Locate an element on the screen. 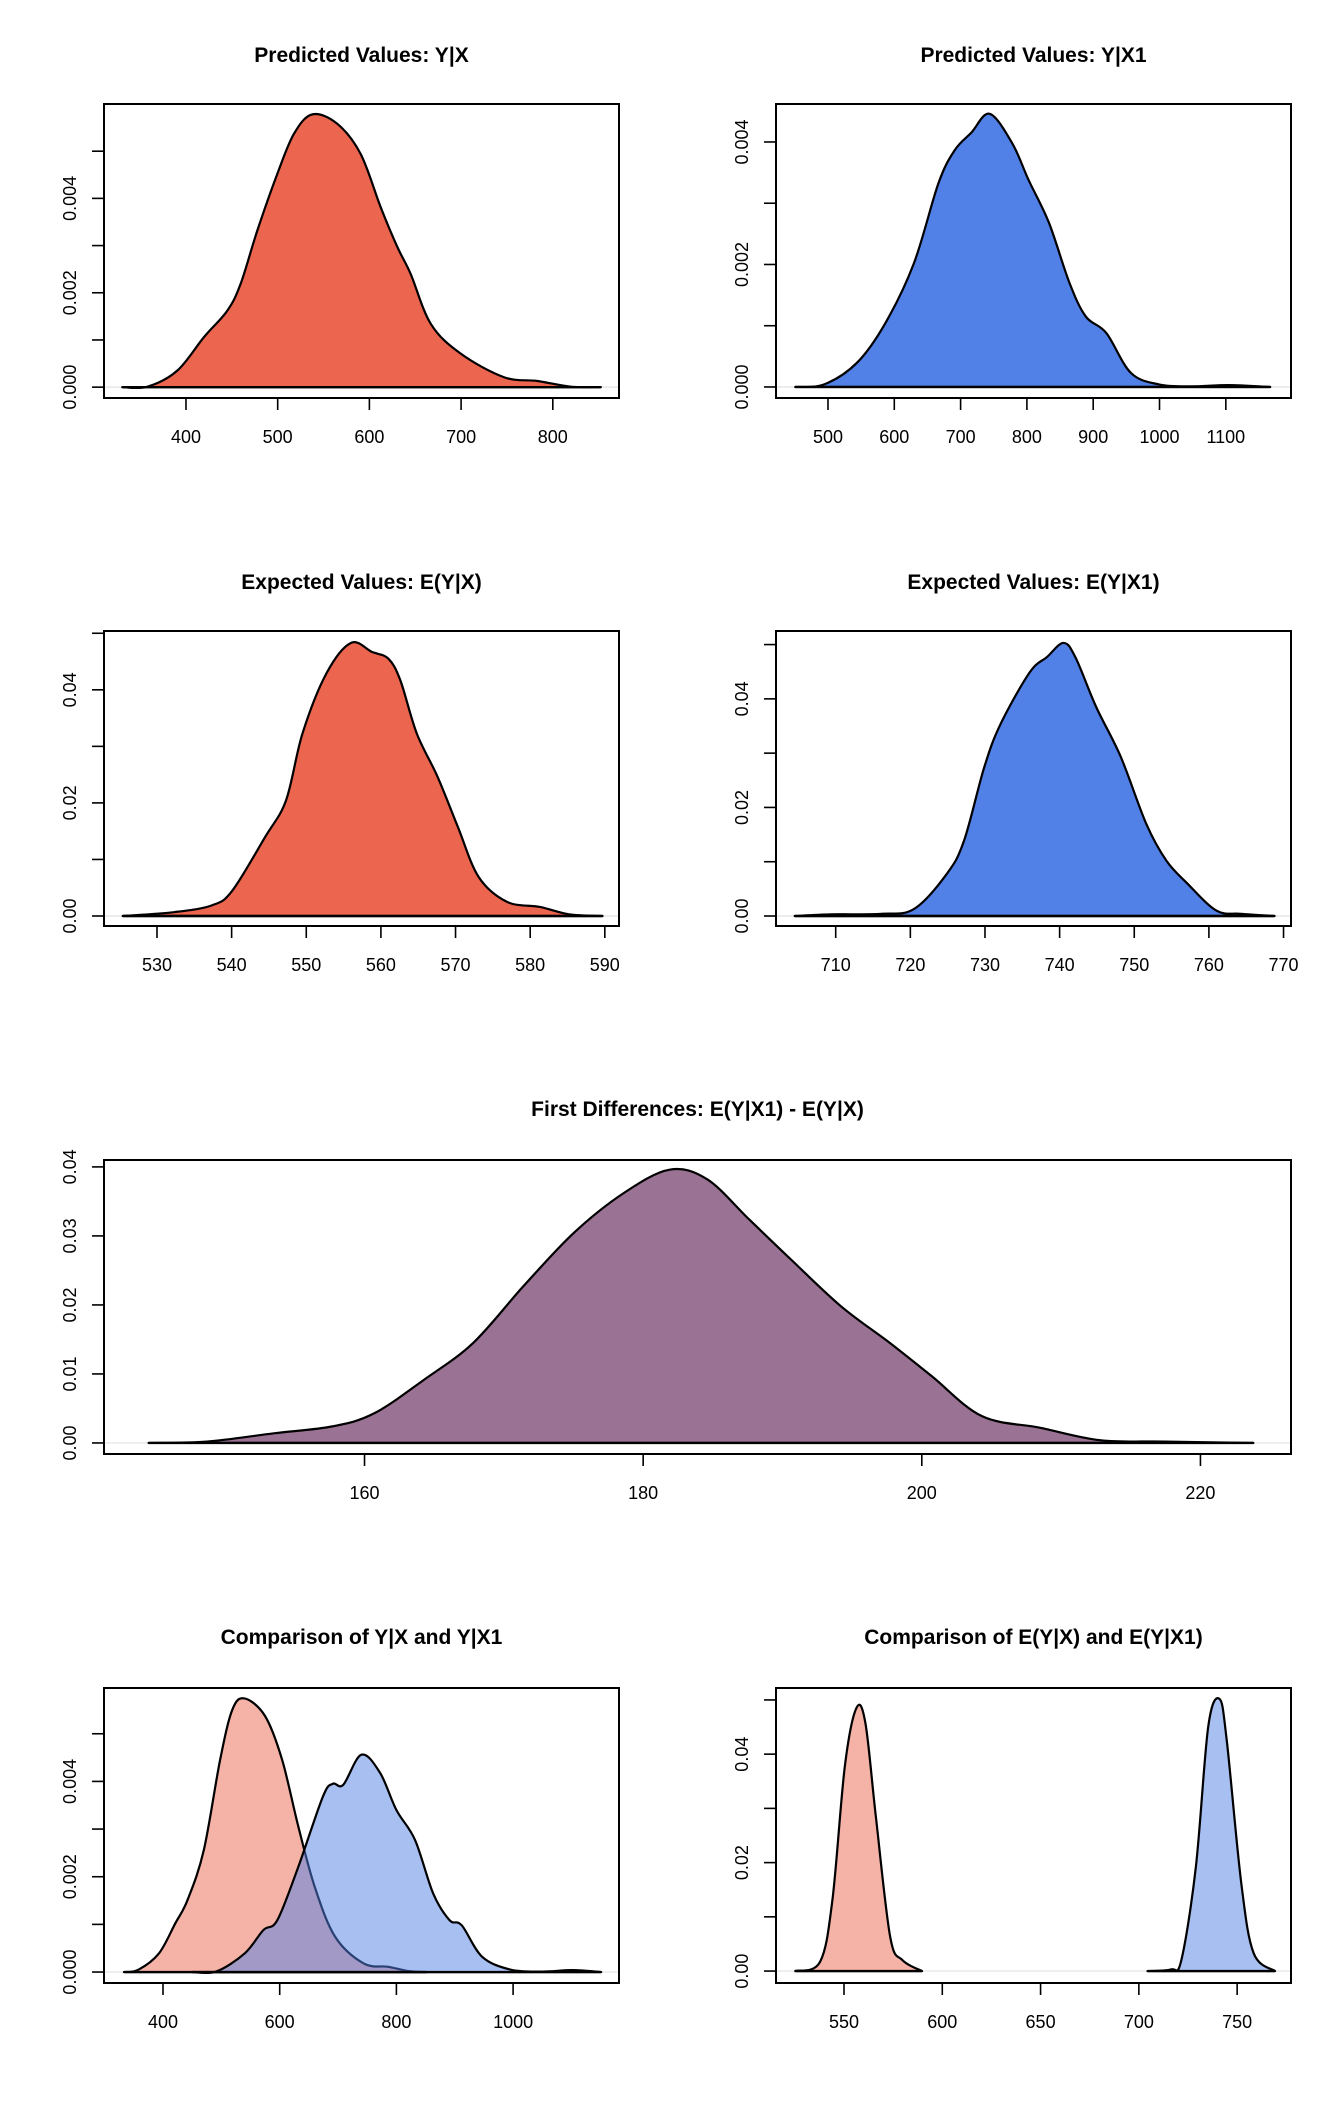 The image size is (1344, 2112). x-tick-label: 560 is located at coordinates (381, 965).